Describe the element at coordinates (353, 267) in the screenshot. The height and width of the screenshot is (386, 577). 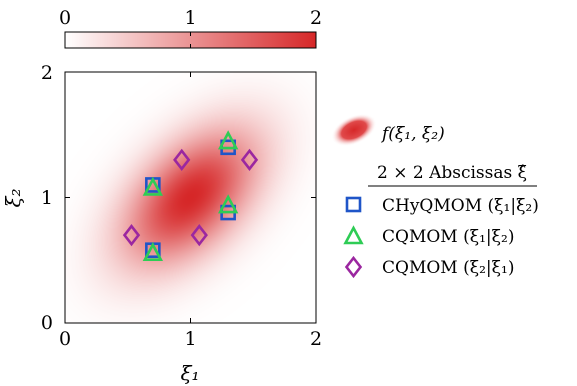
I see `legend-diamond-marker` at that location.